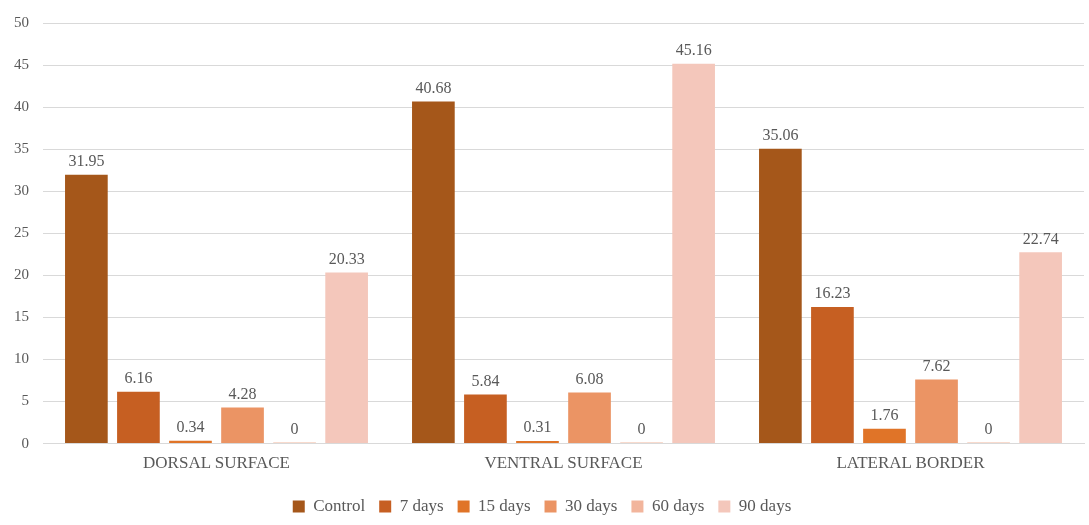  Describe the element at coordinates (591, 505) in the screenshot. I see `legend-label: 30 days` at that location.